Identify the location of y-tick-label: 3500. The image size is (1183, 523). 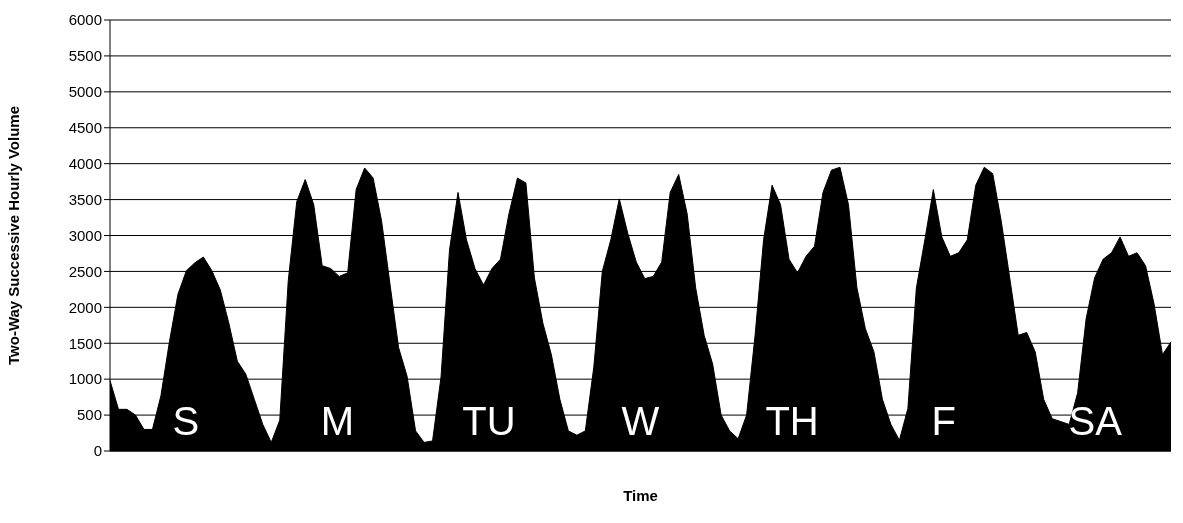
(85, 199).